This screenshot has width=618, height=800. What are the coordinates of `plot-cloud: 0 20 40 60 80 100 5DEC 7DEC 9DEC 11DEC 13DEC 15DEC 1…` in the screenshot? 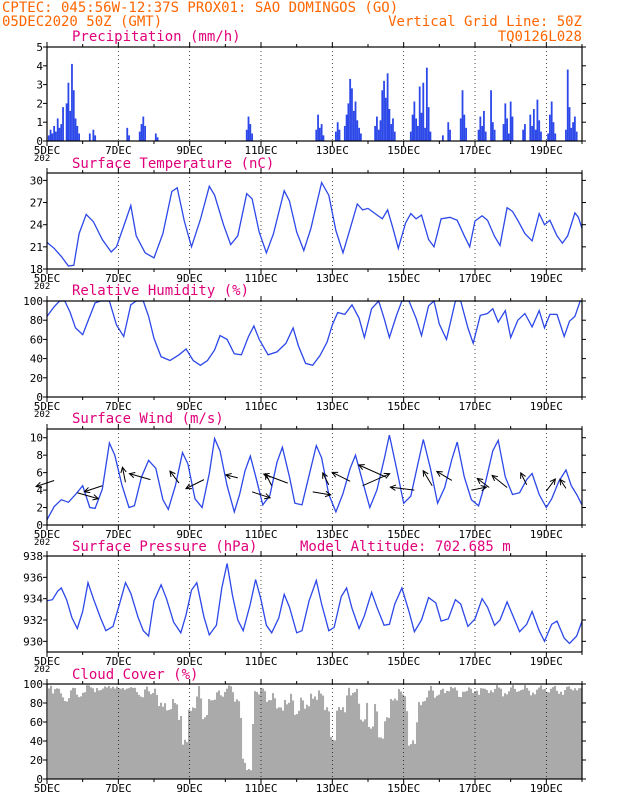 It's located at (304, 736).